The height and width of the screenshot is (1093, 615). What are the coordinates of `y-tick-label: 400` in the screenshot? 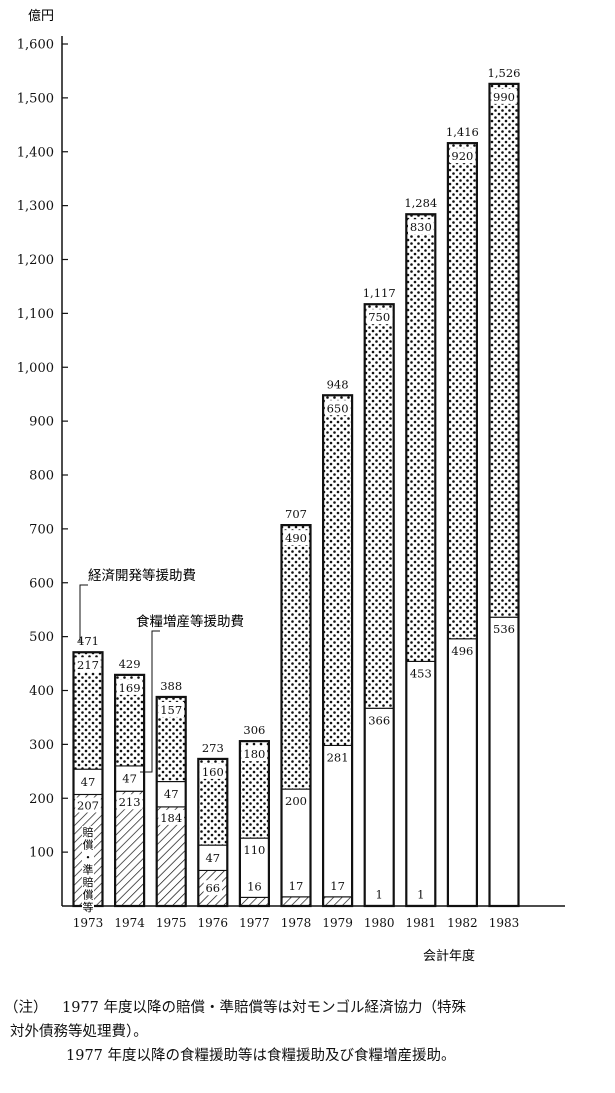 It's located at (41, 691).